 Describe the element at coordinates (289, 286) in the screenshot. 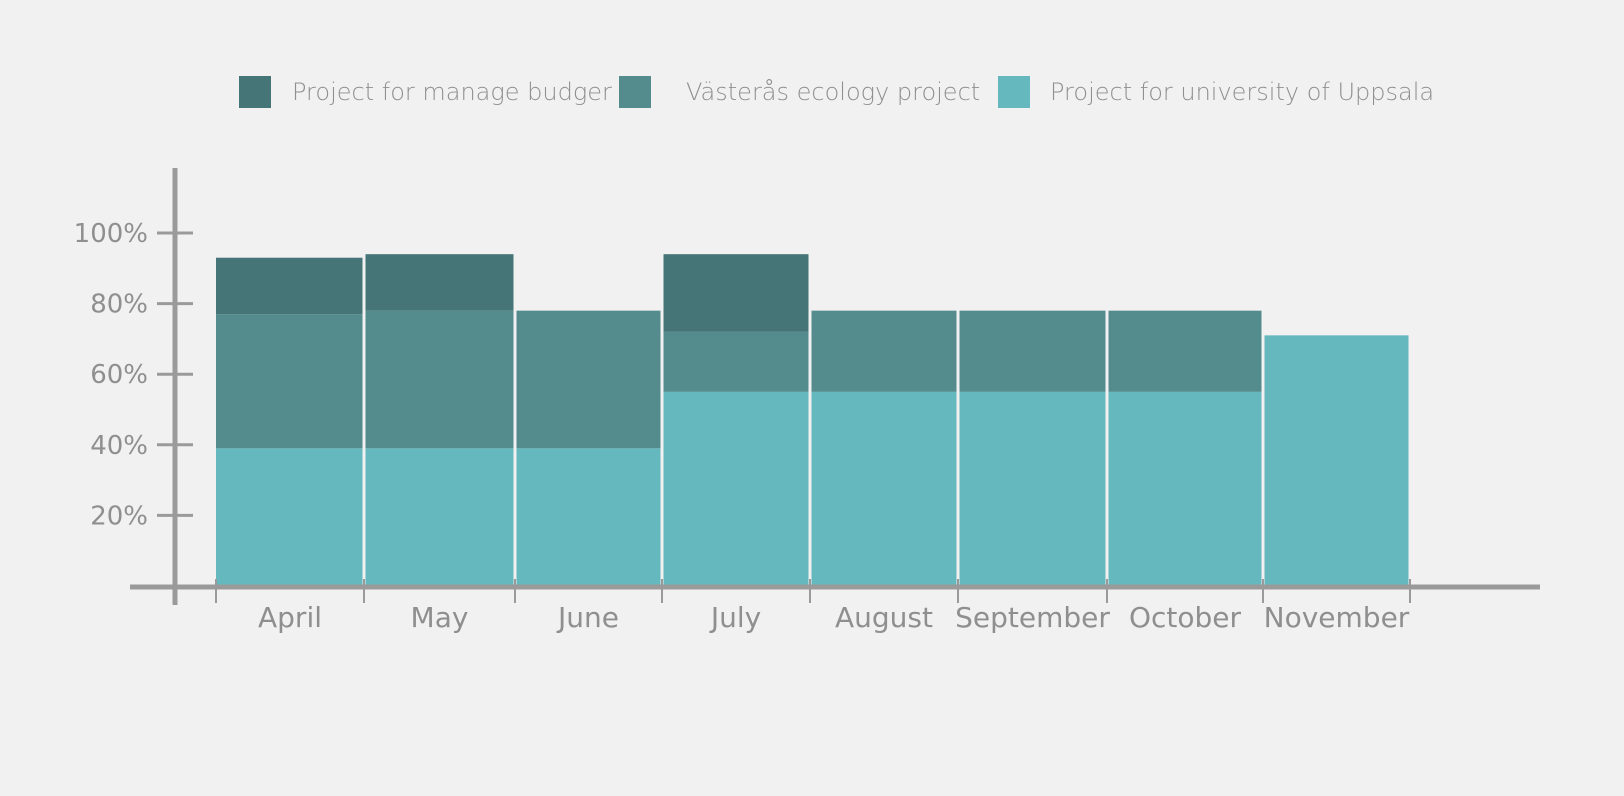

I see `bar-april-project-for-manage-budger` at that location.